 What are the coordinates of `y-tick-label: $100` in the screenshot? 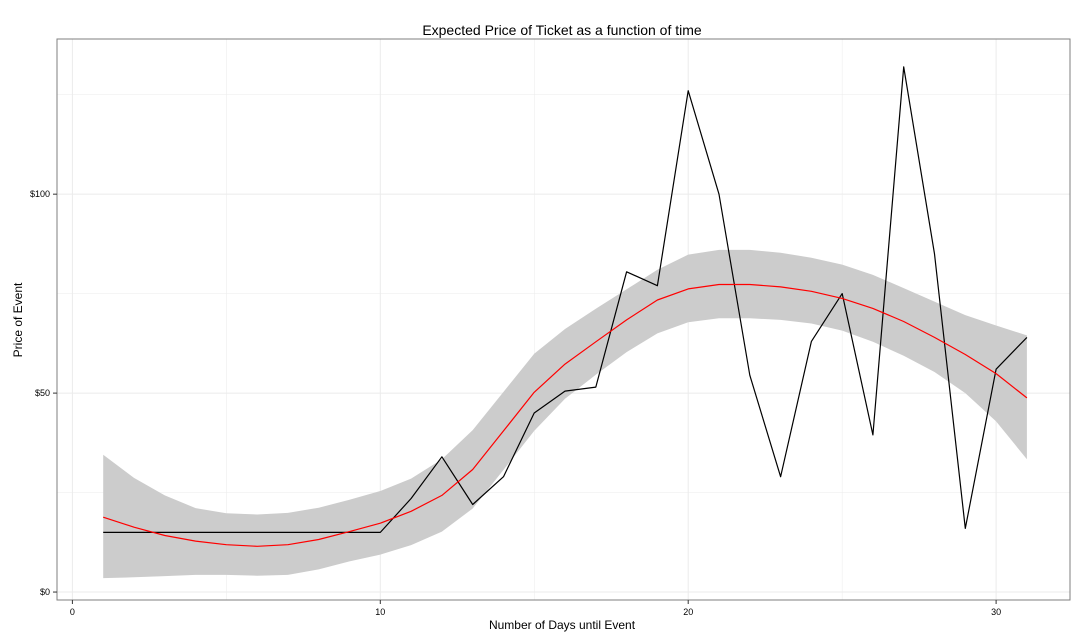 It's located at (40, 194).